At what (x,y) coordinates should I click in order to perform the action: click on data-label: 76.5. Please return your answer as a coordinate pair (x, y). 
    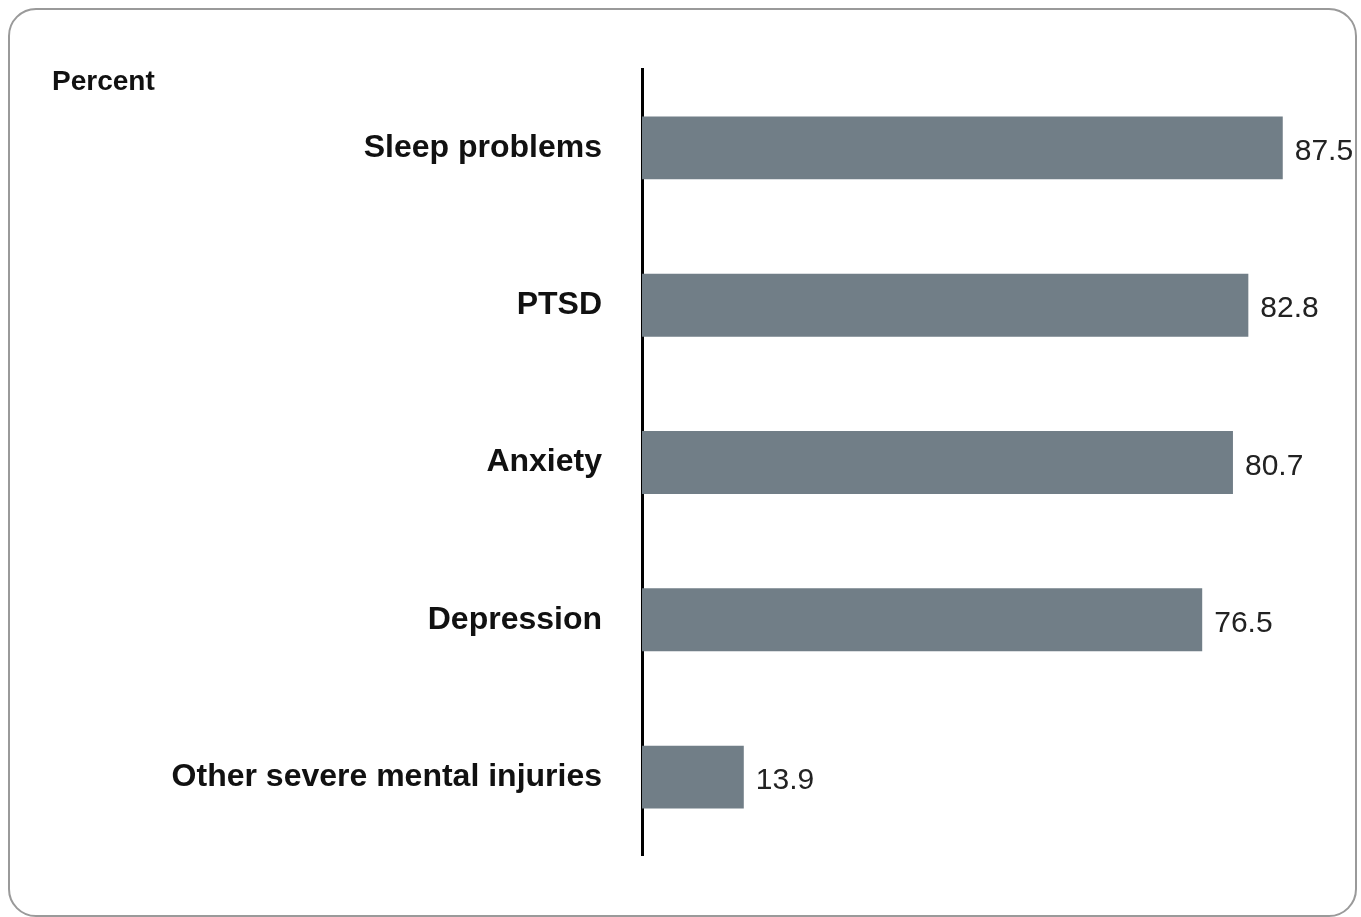
    Looking at the image, I should click on (1243, 622).